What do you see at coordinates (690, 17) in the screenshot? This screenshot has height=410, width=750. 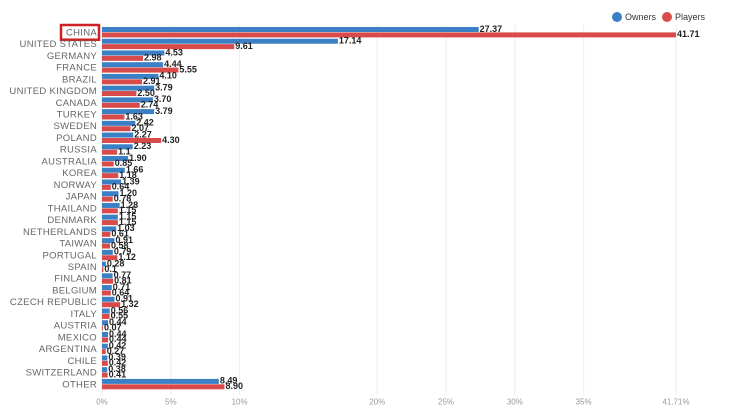 I see `legend-players-label: Players` at bounding box center [690, 17].